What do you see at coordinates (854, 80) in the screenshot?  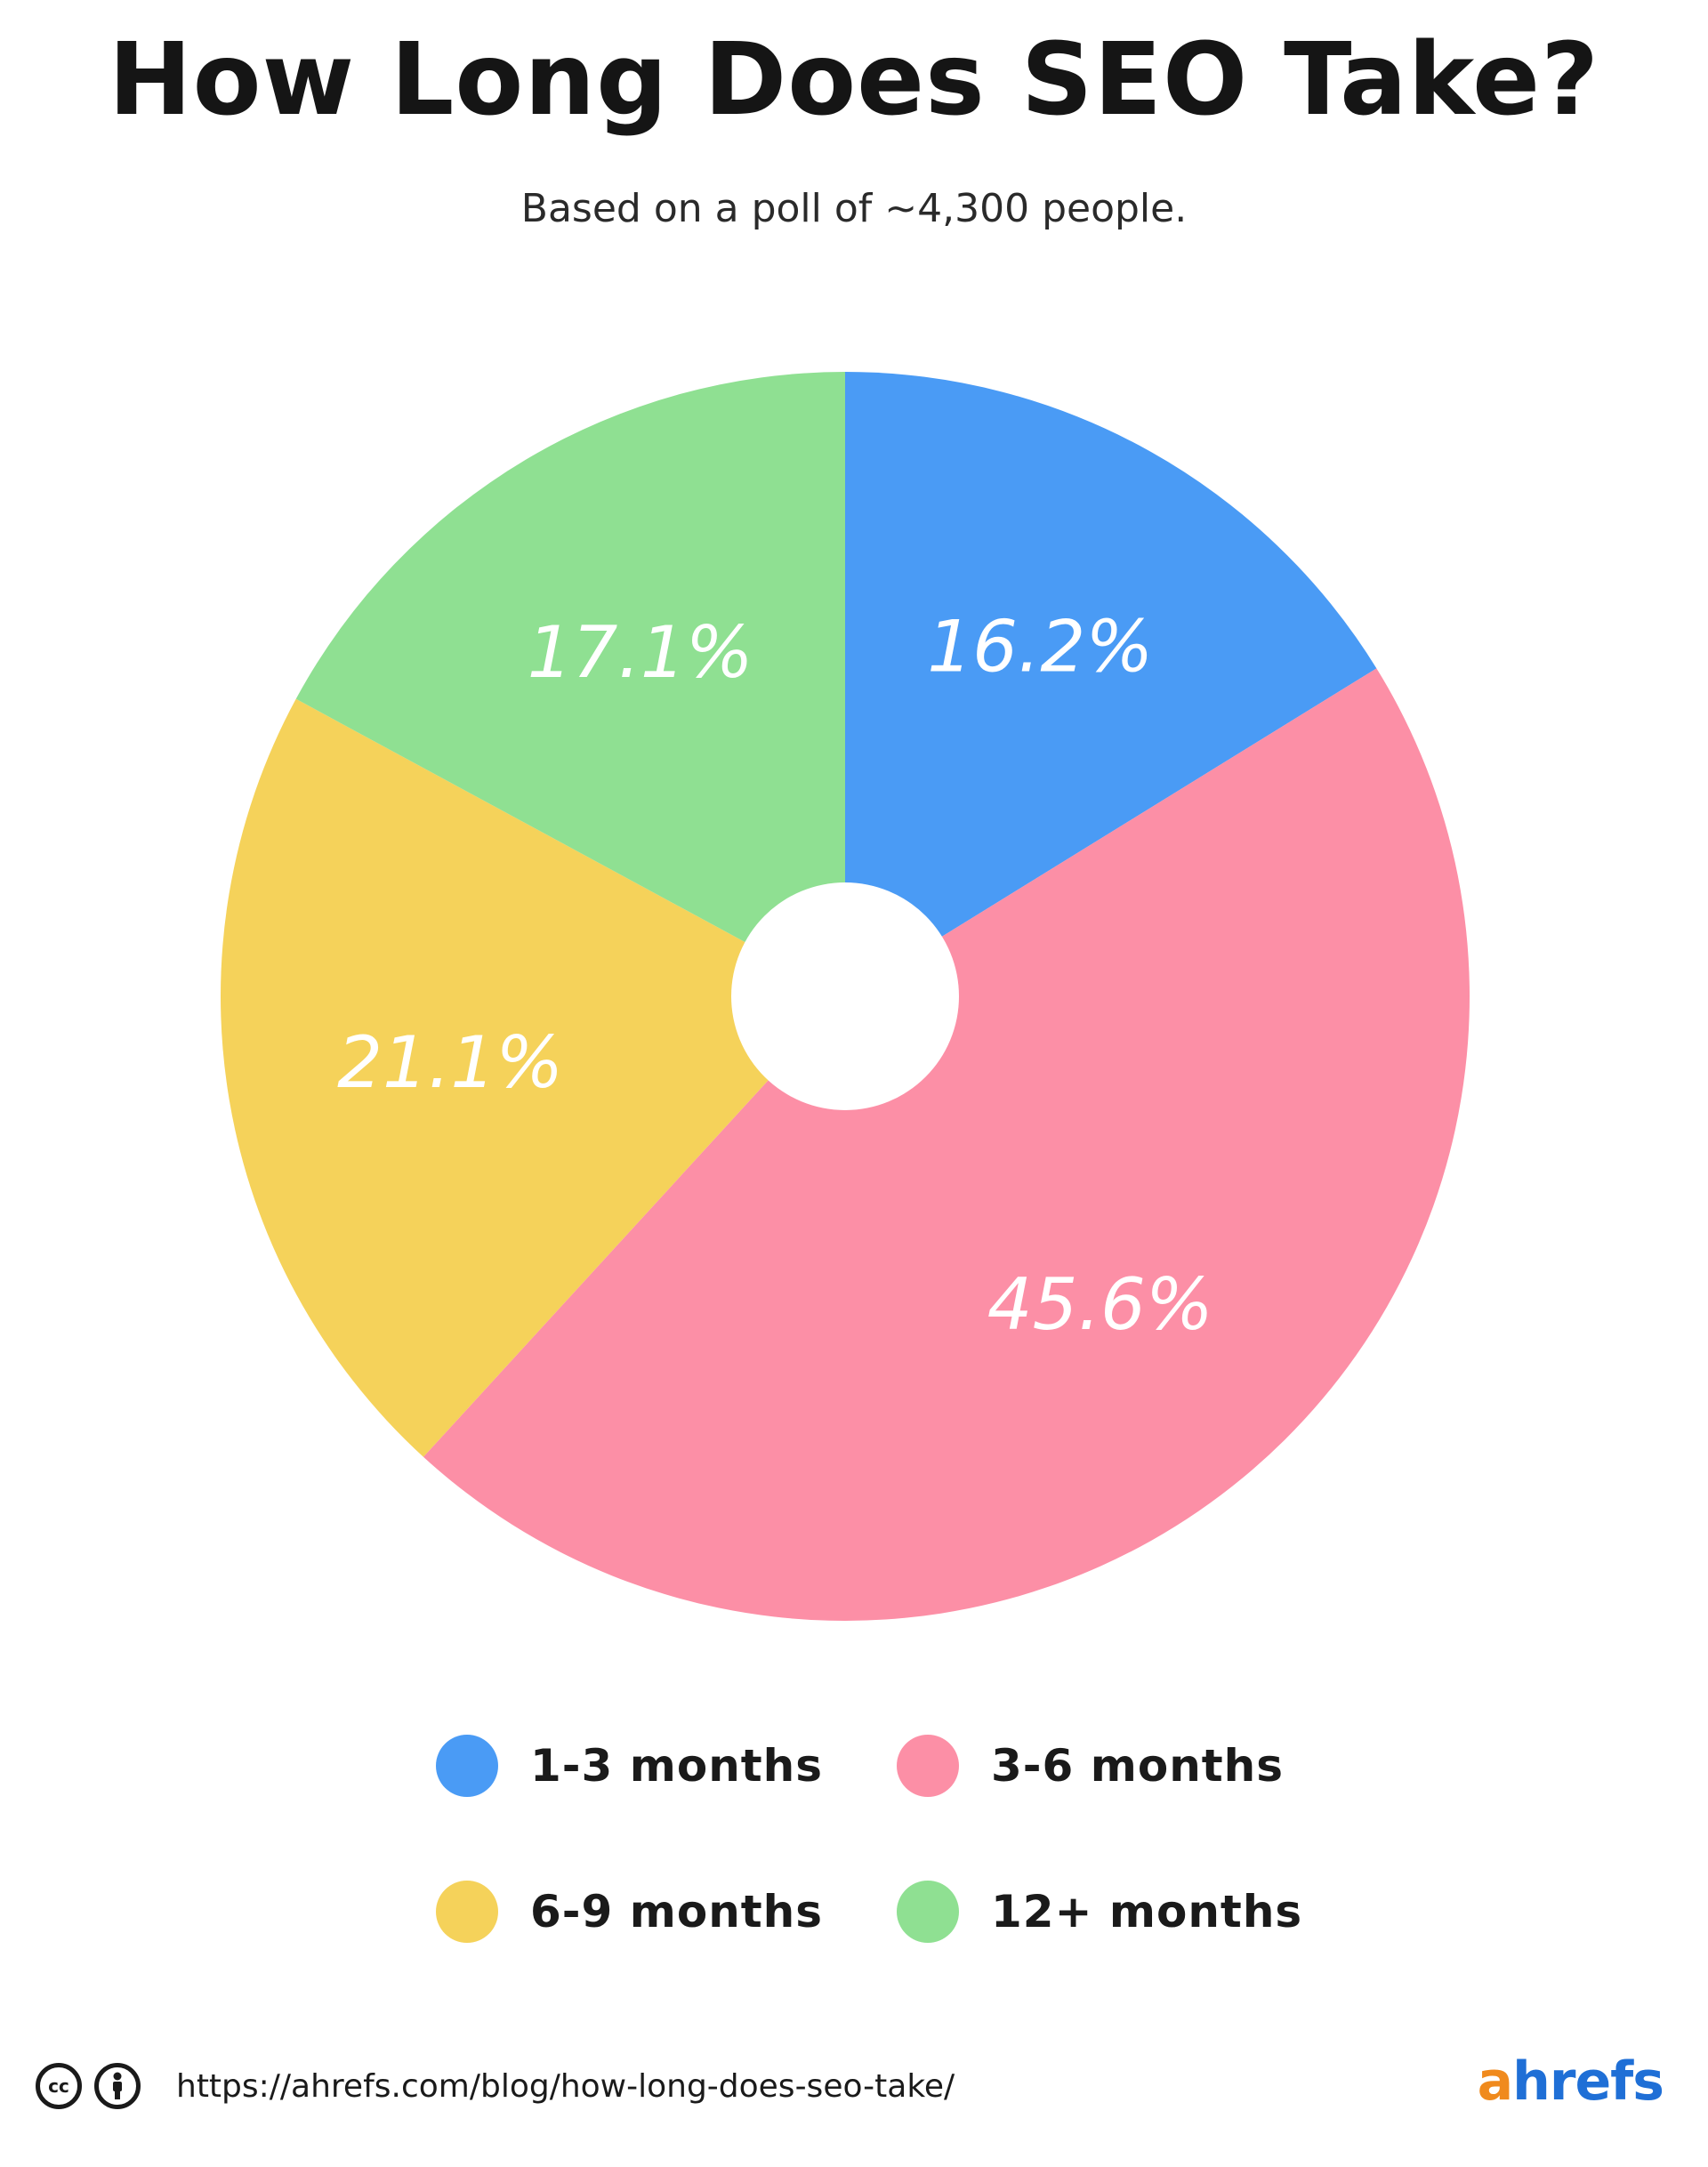 I see `chart-title: How Long Does SEO Take?` at bounding box center [854, 80].